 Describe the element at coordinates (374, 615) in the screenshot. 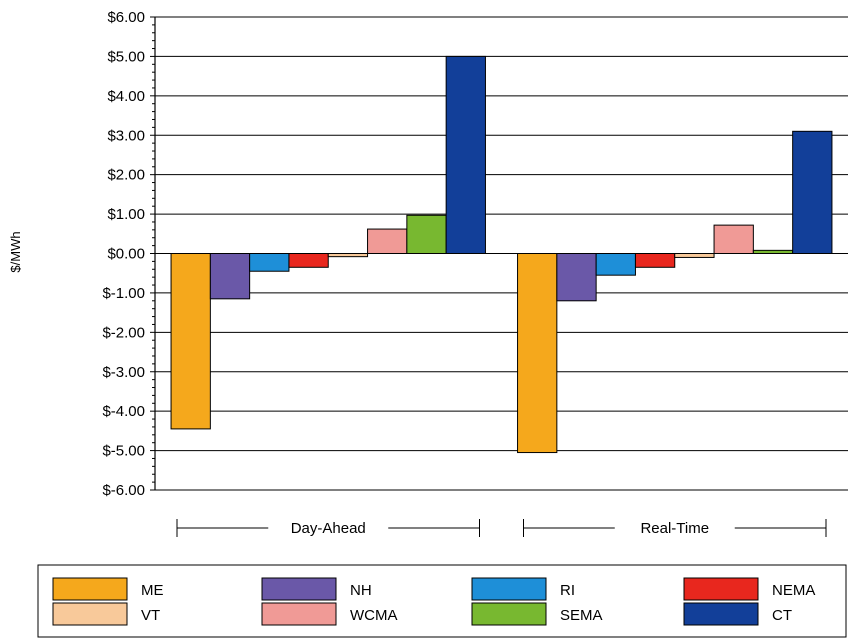

I see `legend-label-wcma: WCMA` at that location.